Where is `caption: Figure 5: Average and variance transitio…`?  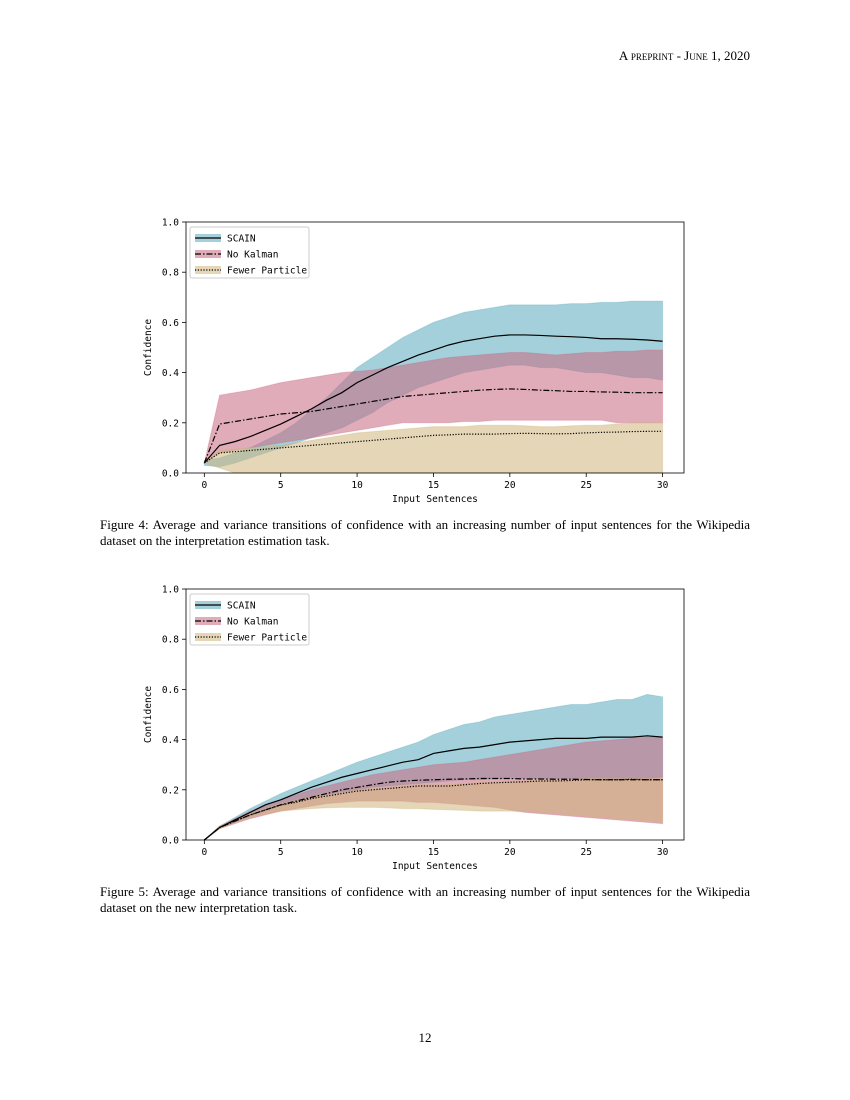 caption: Figure 5: Average and variance transitio… is located at coordinates (425, 899).